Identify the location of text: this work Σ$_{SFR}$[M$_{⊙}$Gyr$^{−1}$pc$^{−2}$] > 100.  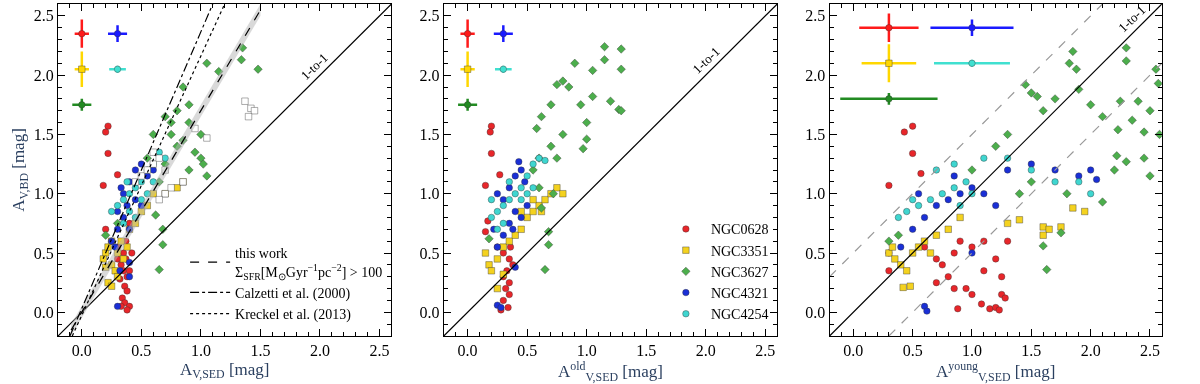
(309, 264).